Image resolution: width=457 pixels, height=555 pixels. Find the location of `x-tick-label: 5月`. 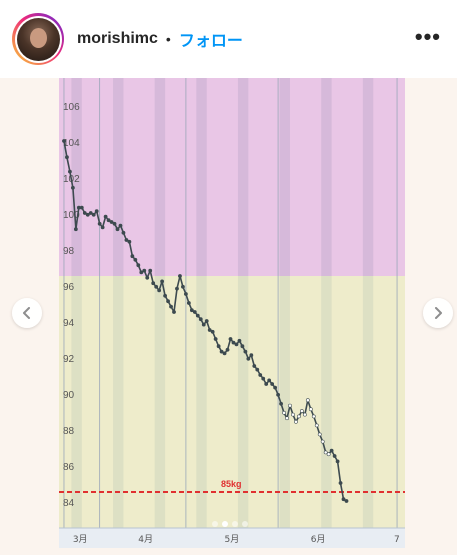

x-tick-label: 5月 is located at coordinates (232, 539).